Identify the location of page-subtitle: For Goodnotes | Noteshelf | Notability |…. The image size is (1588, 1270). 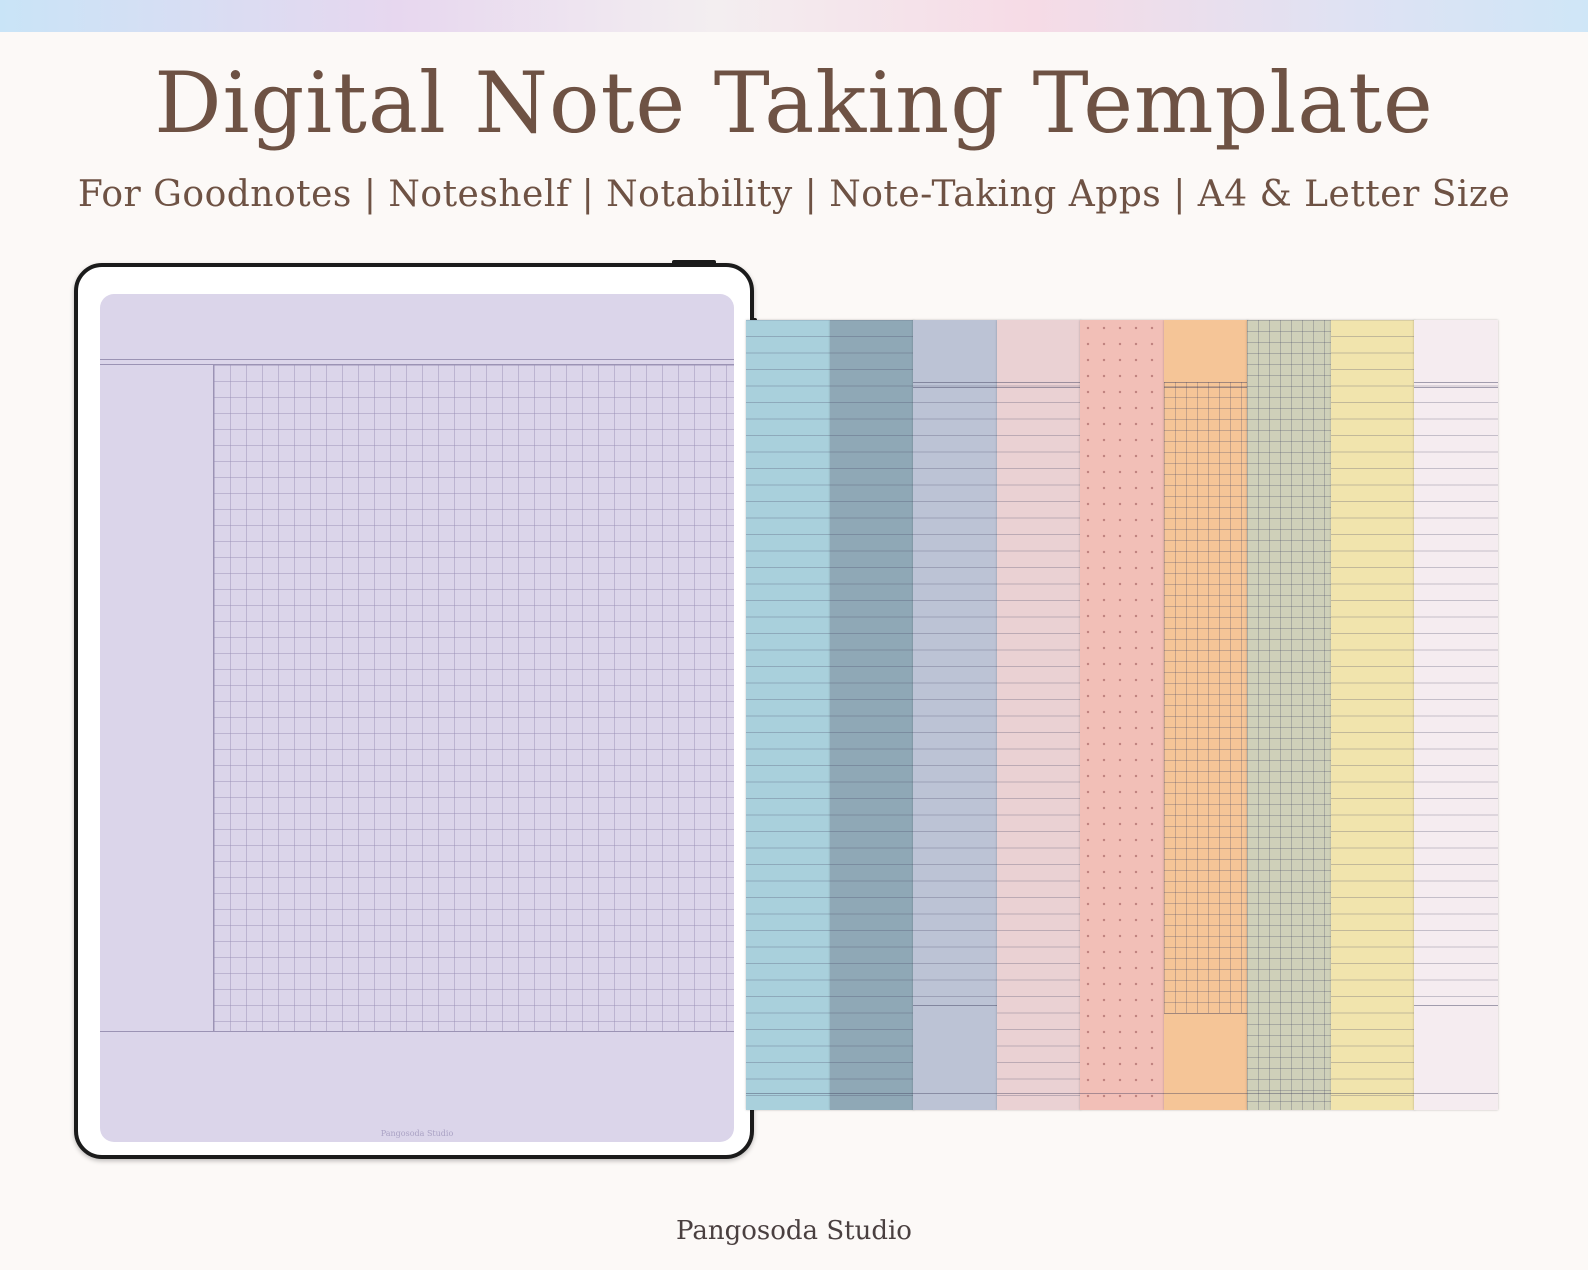
(794, 194).